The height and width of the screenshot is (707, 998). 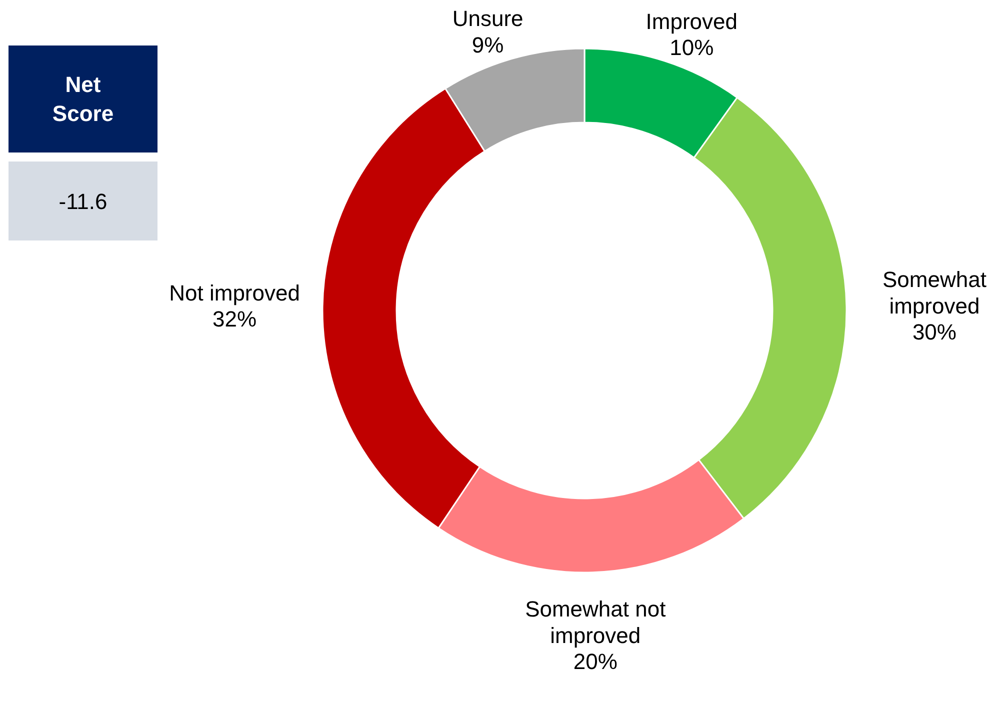 I want to click on data-label: 30%, so click(x=934, y=332).